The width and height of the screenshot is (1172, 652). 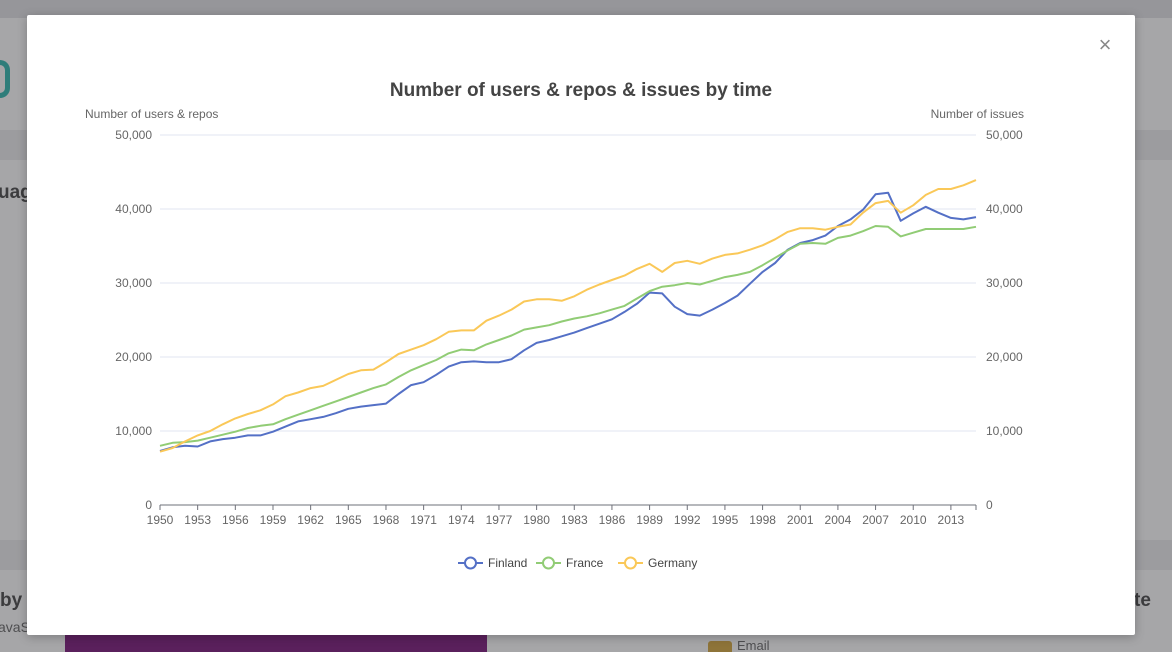 What do you see at coordinates (586, 9) in the screenshot?
I see `background-top-bar` at bounding box center [586, 9].